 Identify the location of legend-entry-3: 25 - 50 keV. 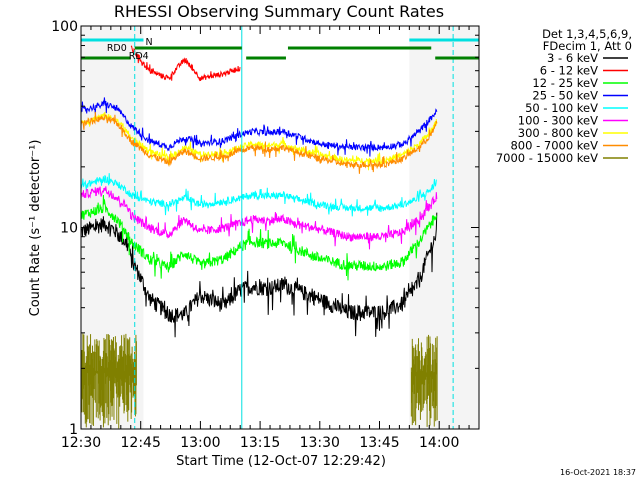
(565, 96).